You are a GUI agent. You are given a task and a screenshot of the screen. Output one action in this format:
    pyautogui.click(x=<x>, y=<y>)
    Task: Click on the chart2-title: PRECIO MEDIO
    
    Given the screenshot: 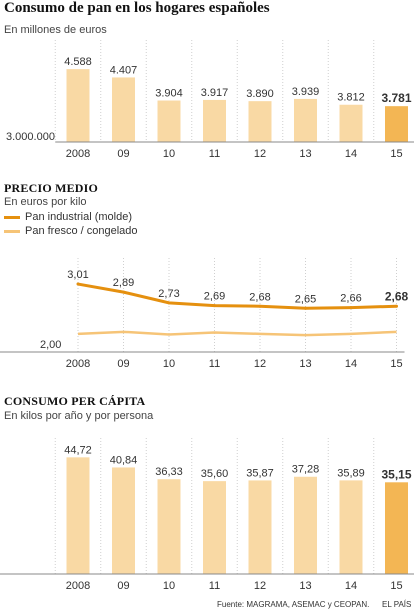 What is the action you would take?
    pyautogui.click(x=51, y=188)
    